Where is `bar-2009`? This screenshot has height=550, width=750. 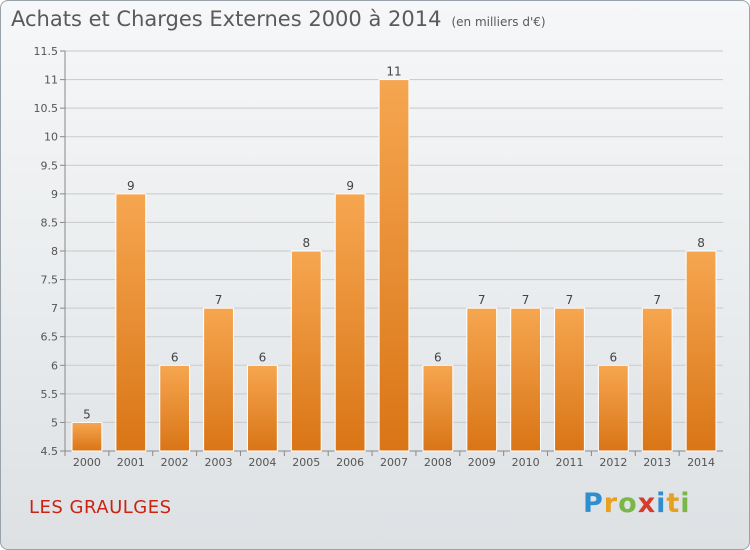 bar-2009 is located at coordinates (482, 379).